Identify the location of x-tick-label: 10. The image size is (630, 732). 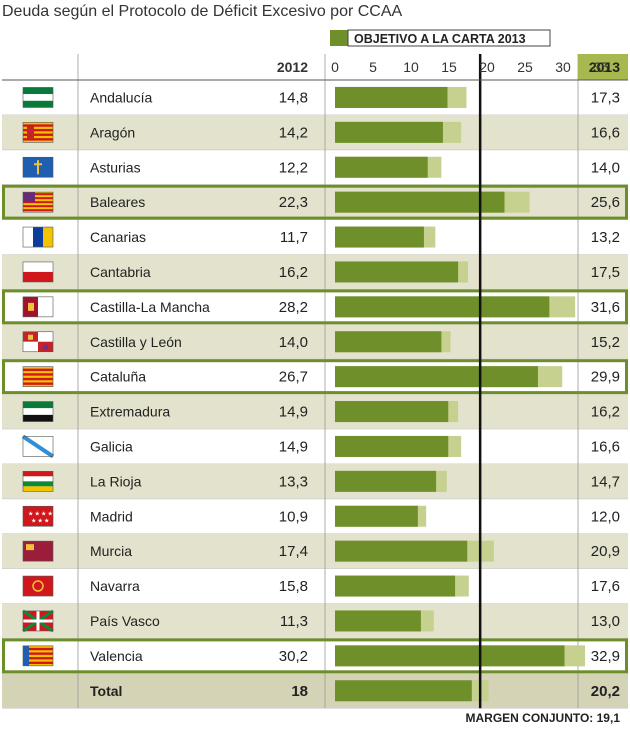
(411, 67).